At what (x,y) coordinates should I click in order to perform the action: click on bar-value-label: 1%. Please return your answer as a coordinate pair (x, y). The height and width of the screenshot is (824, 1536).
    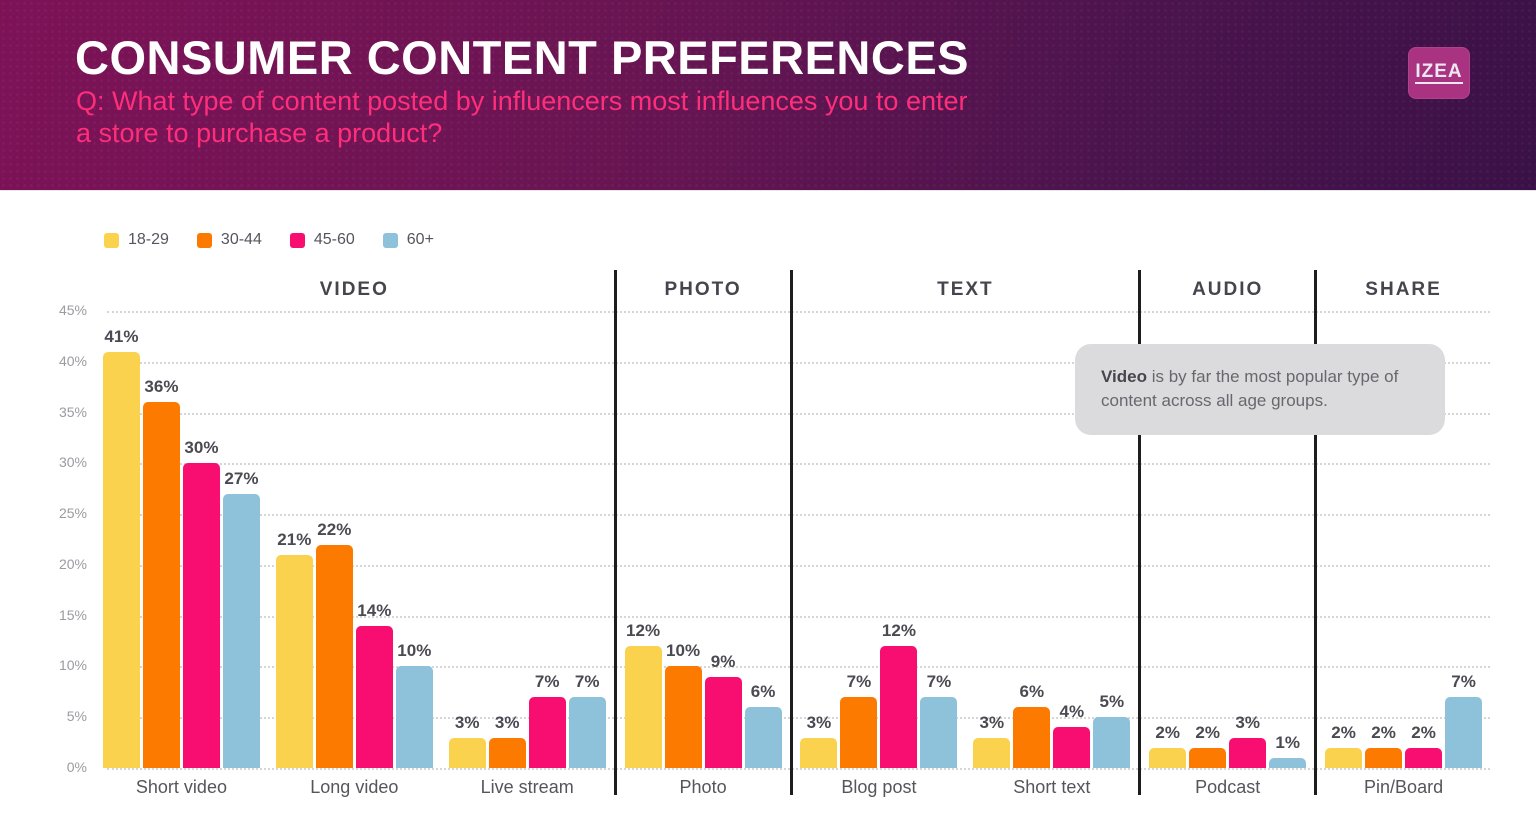
    Looking at the image, I should click on (1287, 742).